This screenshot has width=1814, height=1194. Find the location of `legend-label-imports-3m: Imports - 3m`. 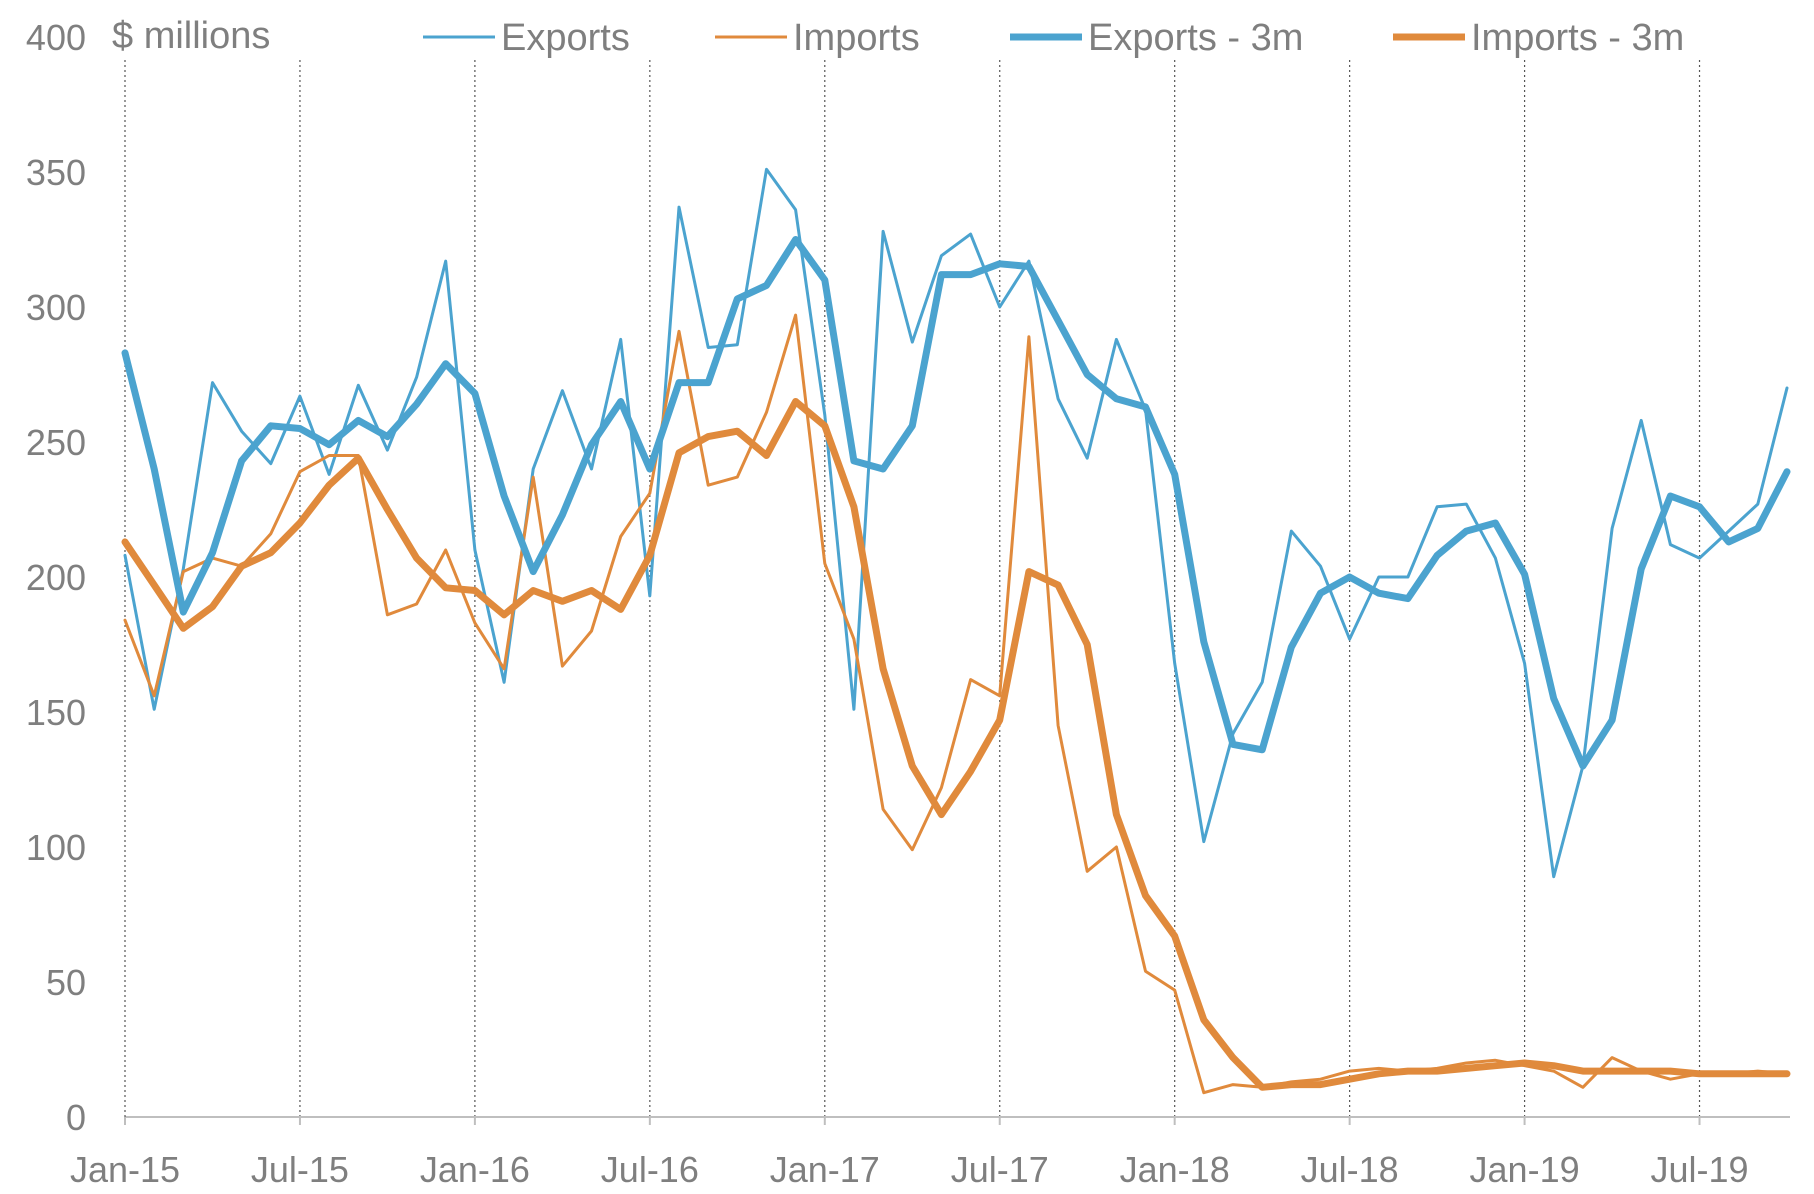

legend-label-imports-3m: Imports - 3m is located at coordinates (1577, 38).